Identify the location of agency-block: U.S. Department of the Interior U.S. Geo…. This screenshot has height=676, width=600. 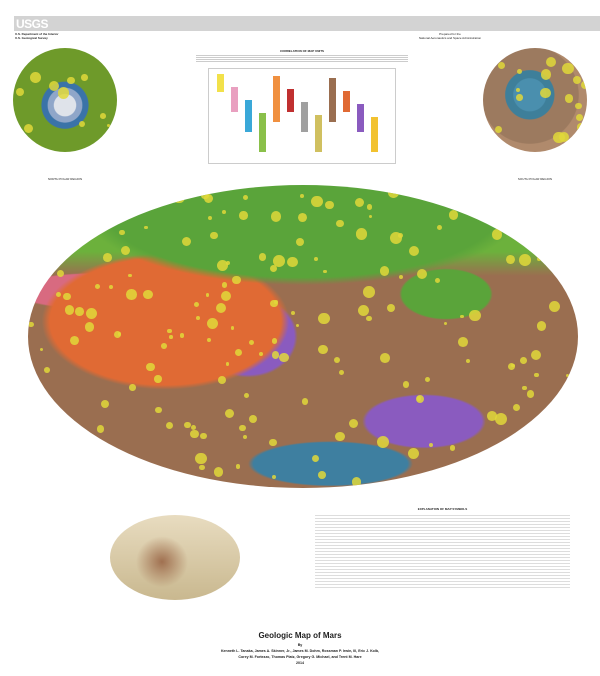
(37, 36).